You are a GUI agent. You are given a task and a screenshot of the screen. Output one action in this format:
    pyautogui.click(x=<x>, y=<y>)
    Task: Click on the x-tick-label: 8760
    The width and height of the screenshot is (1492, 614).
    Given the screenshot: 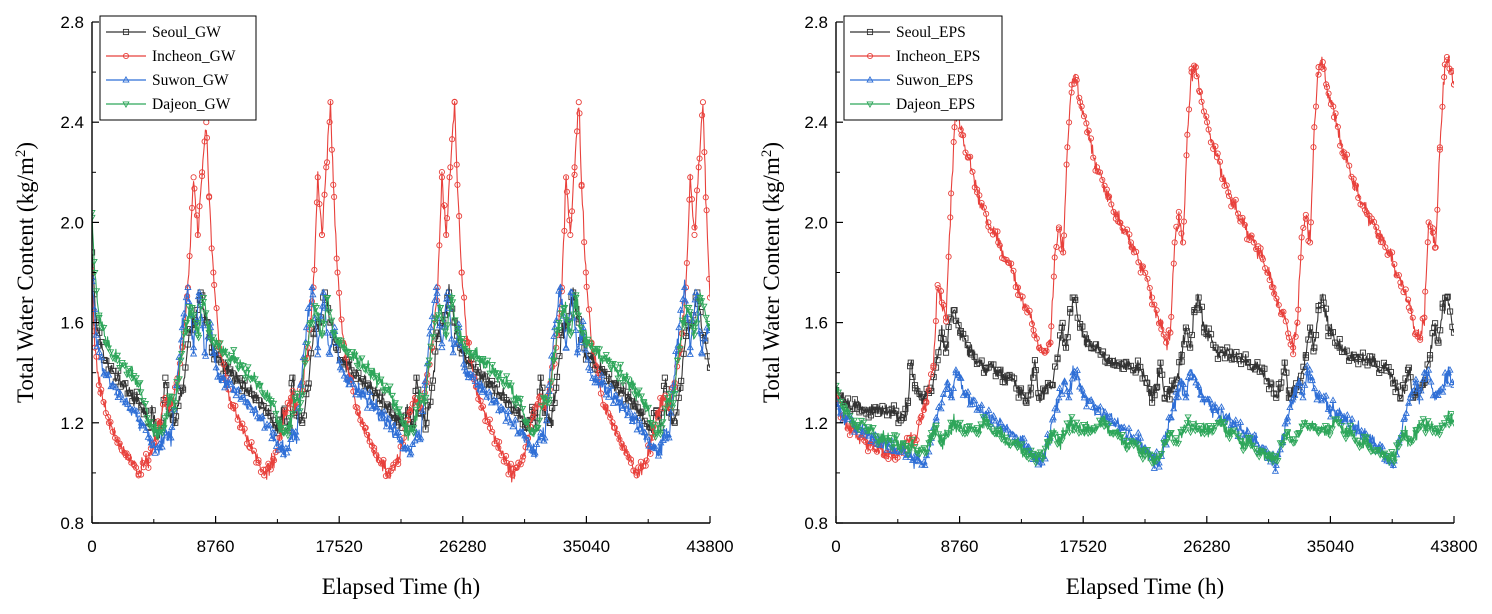 What is the action you would take?
    pyautogui.click(x=216, y=546)
    